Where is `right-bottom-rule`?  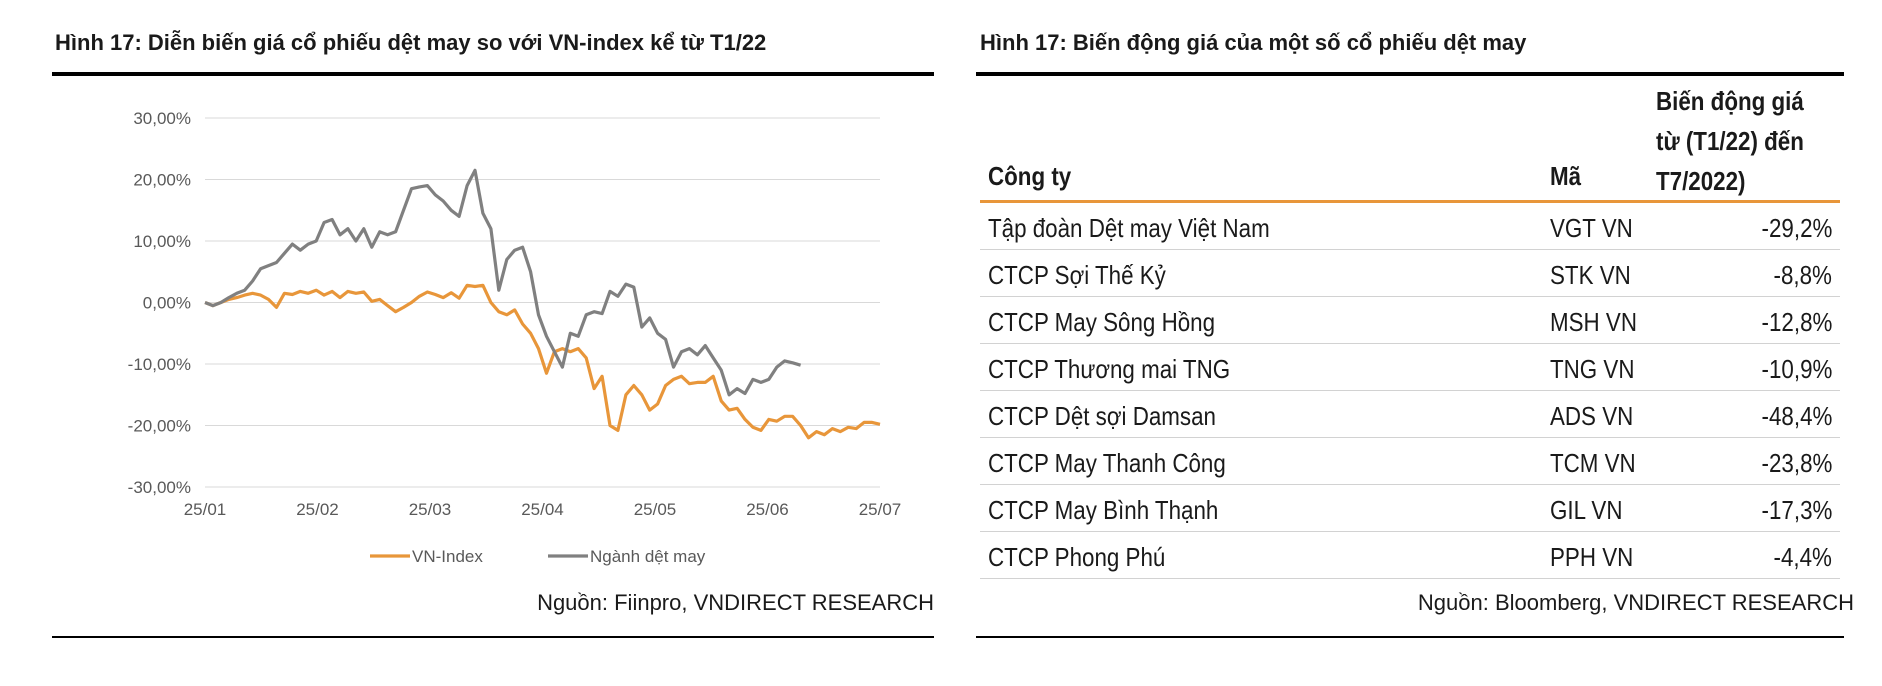 right-bottom-rule is located at coordinates (1410, 637).